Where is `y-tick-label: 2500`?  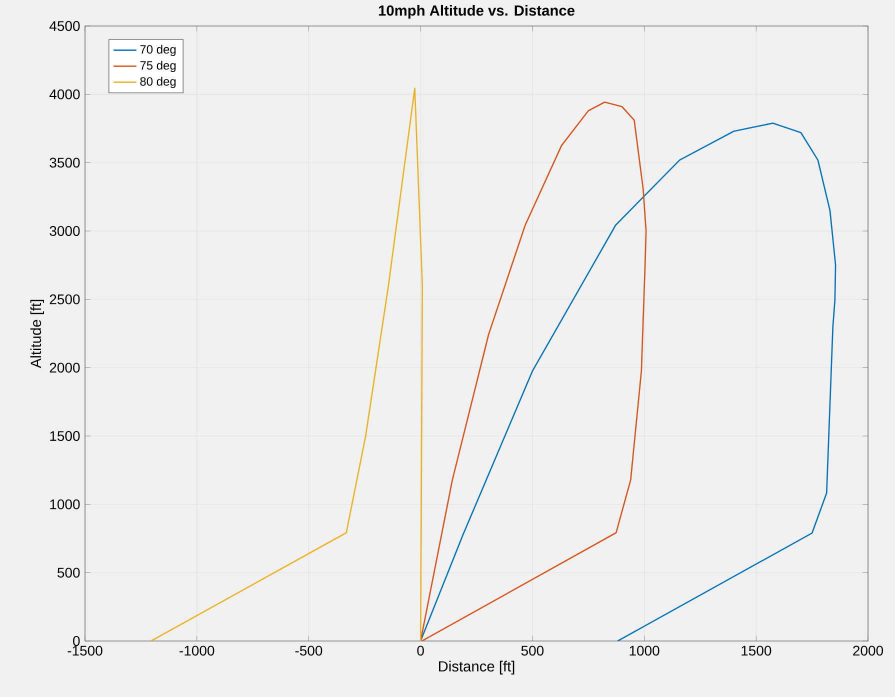
y-tick-label: 2500 is located at coordinates (65, 299).